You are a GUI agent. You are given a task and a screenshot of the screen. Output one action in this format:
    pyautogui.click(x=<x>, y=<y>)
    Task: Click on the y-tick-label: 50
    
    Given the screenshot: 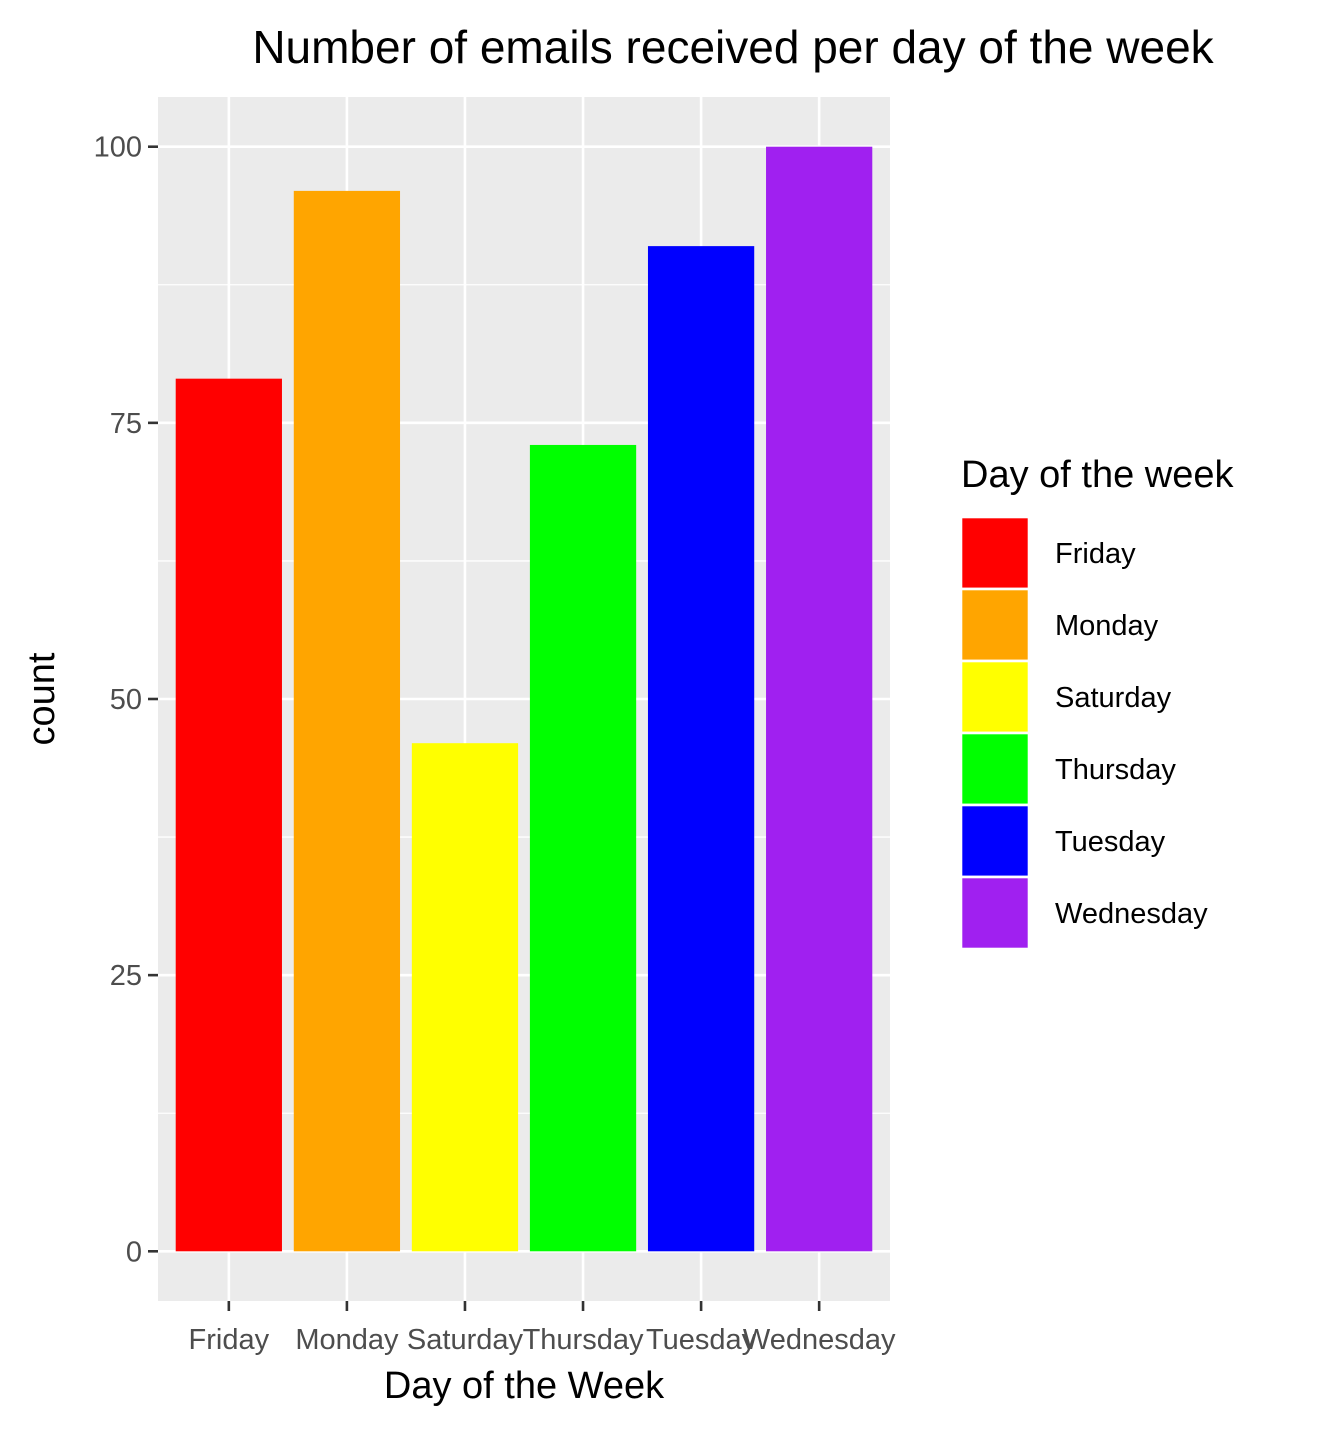 What is the action you would take?
    pyautogui.click(x=126, y=700)
    